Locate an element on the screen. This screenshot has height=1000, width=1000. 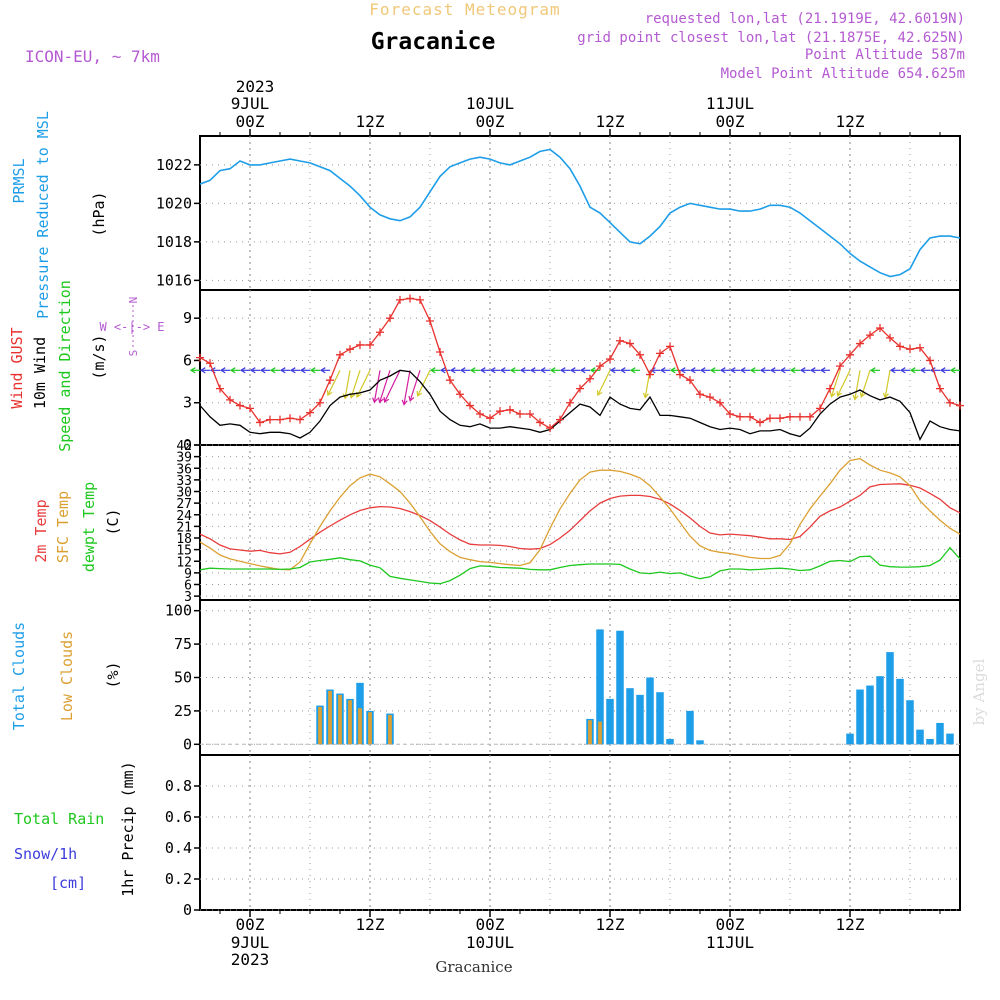
ytick-label: 30 is located at coordinates (184, 493).